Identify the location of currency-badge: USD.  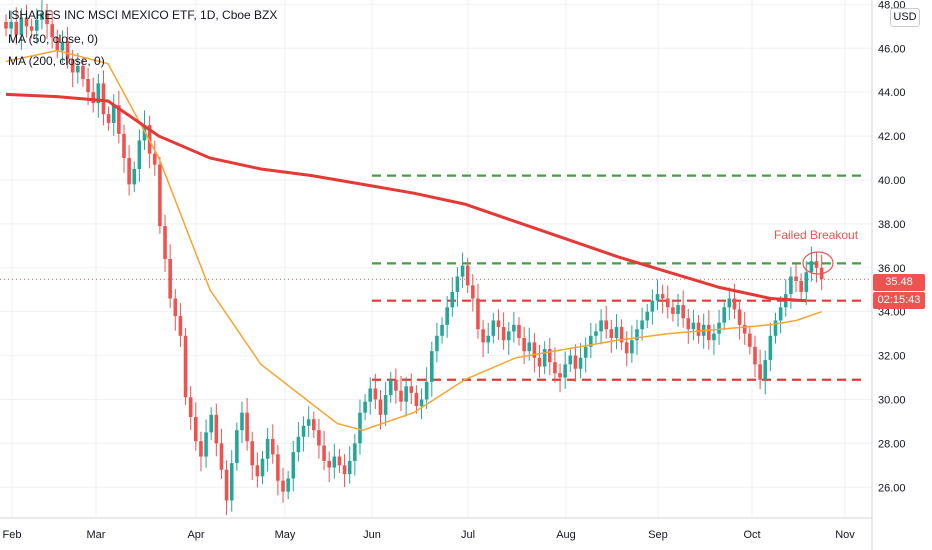
(905, 17).